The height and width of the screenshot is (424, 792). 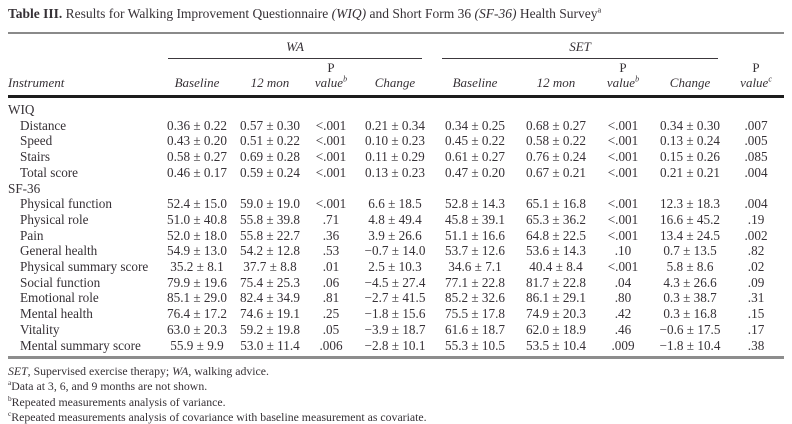 What do you see at coordinates (396, 107) in the screenshot?
I see `section-row: WIQ` at bounding box center [396, 107].